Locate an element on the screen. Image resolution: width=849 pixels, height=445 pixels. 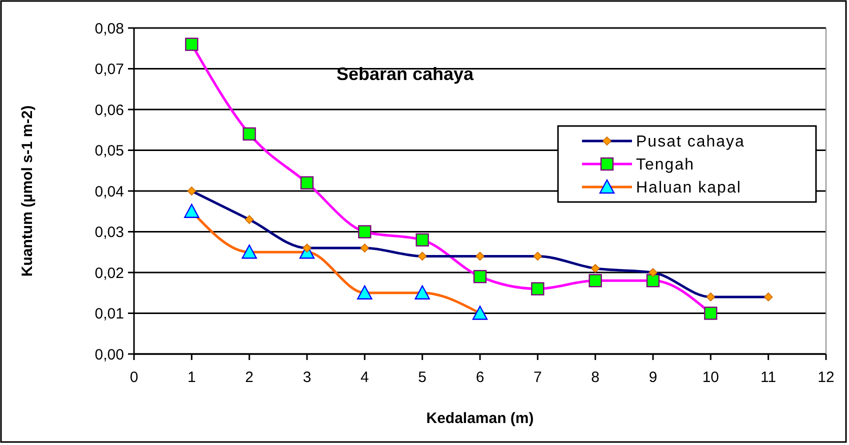
legend-label: Haluan kapal is located at coordinates (689, 188).